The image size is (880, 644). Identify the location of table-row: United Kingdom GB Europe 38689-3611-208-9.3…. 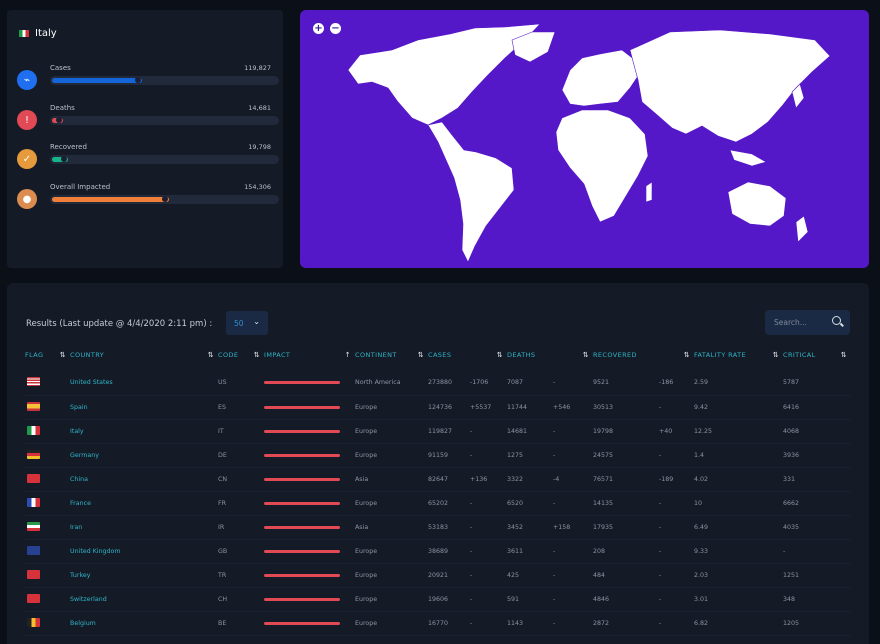
(438, 551).